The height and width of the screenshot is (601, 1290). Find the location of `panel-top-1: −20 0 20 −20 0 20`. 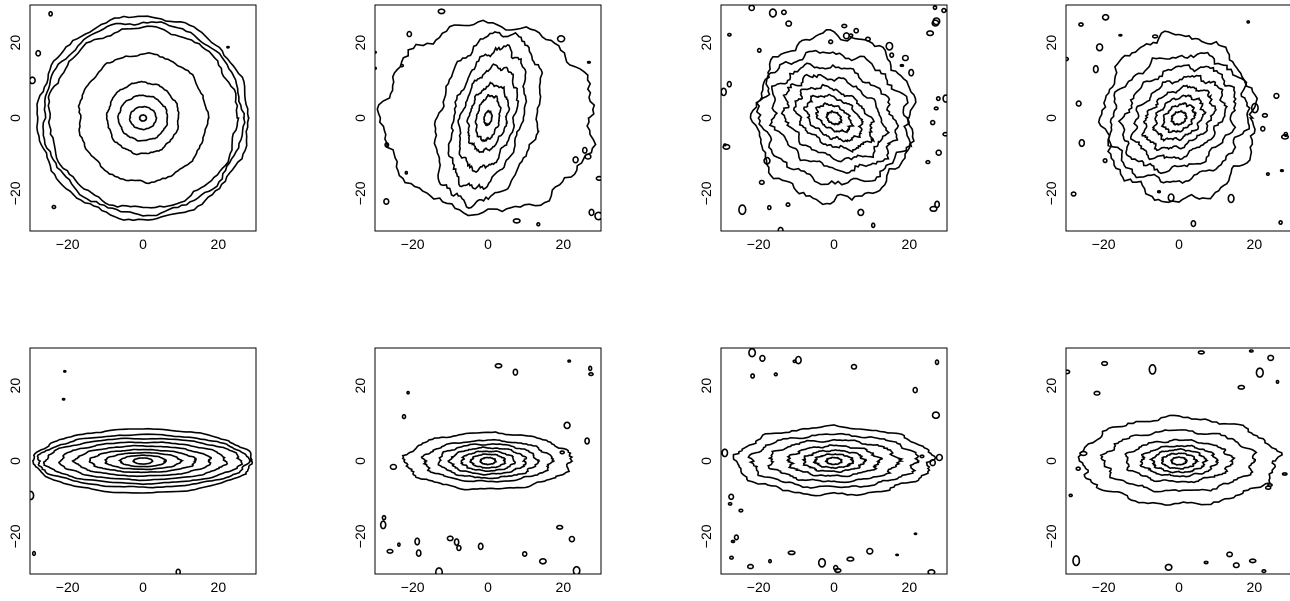

panel-top-1: −20 0 20 −20 0 20 is located at coordinates (132, 128).